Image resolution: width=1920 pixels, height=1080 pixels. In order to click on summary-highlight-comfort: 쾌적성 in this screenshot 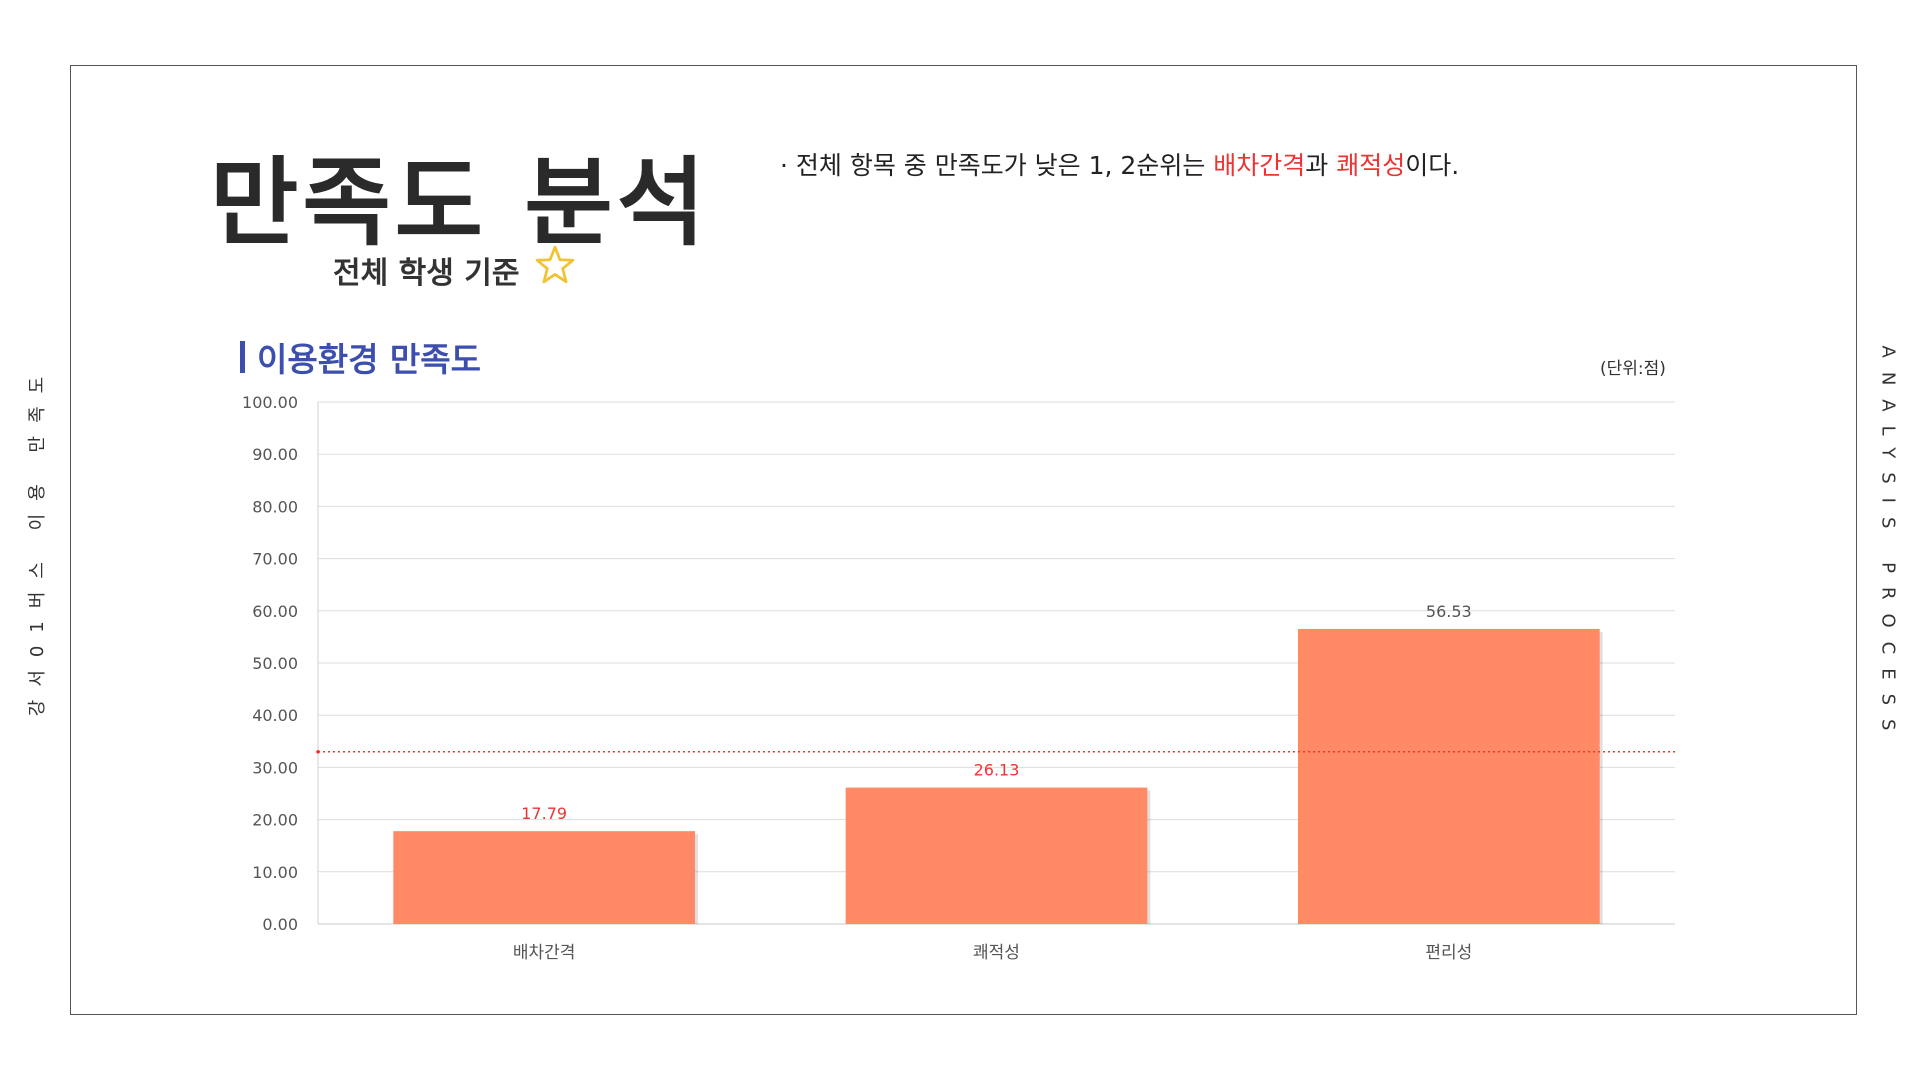, I will do `click(1371, 165)`.